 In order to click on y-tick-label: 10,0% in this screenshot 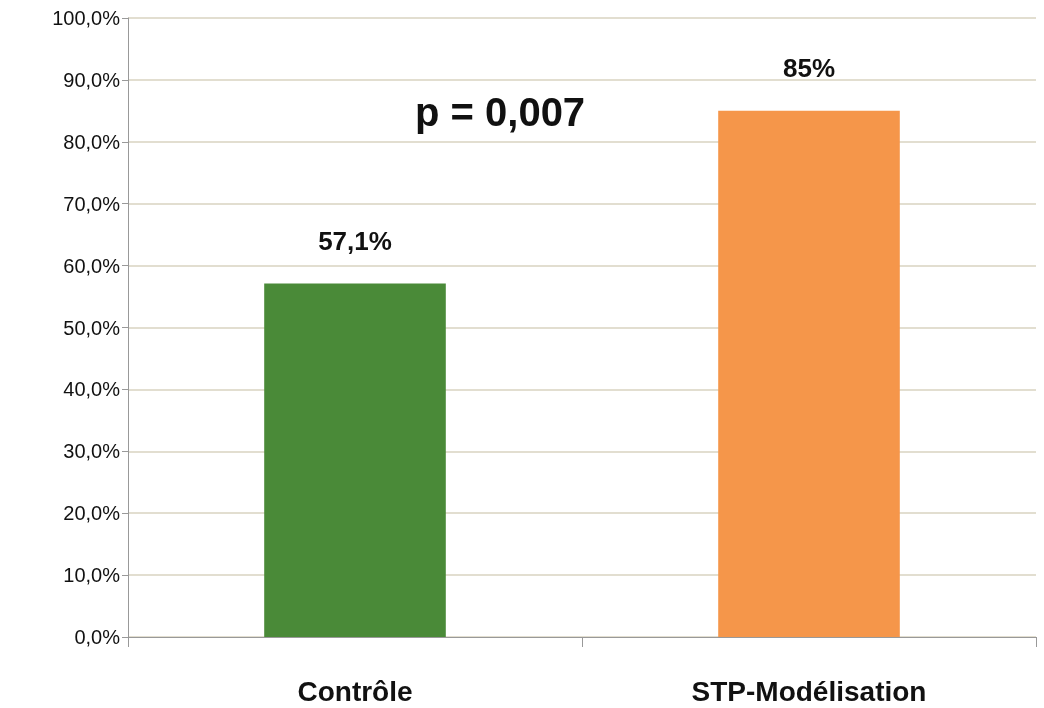, I will do `click(92, 575)`.